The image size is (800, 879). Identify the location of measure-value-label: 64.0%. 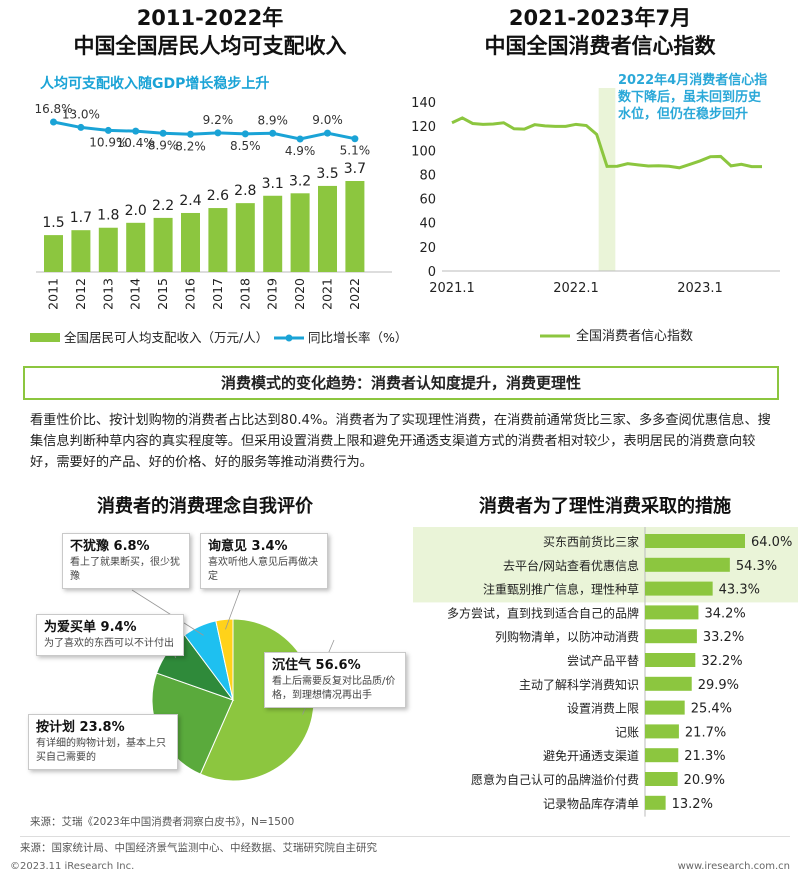
(771, 542).